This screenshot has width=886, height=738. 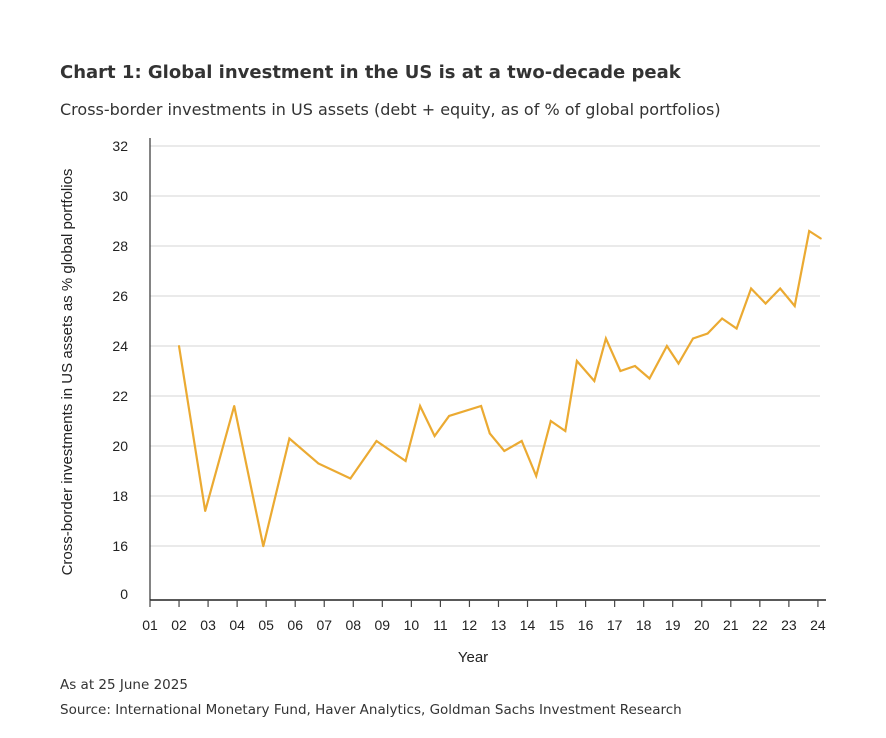 I want to click on x-tick-label: 07, so click(x=324, y=625).